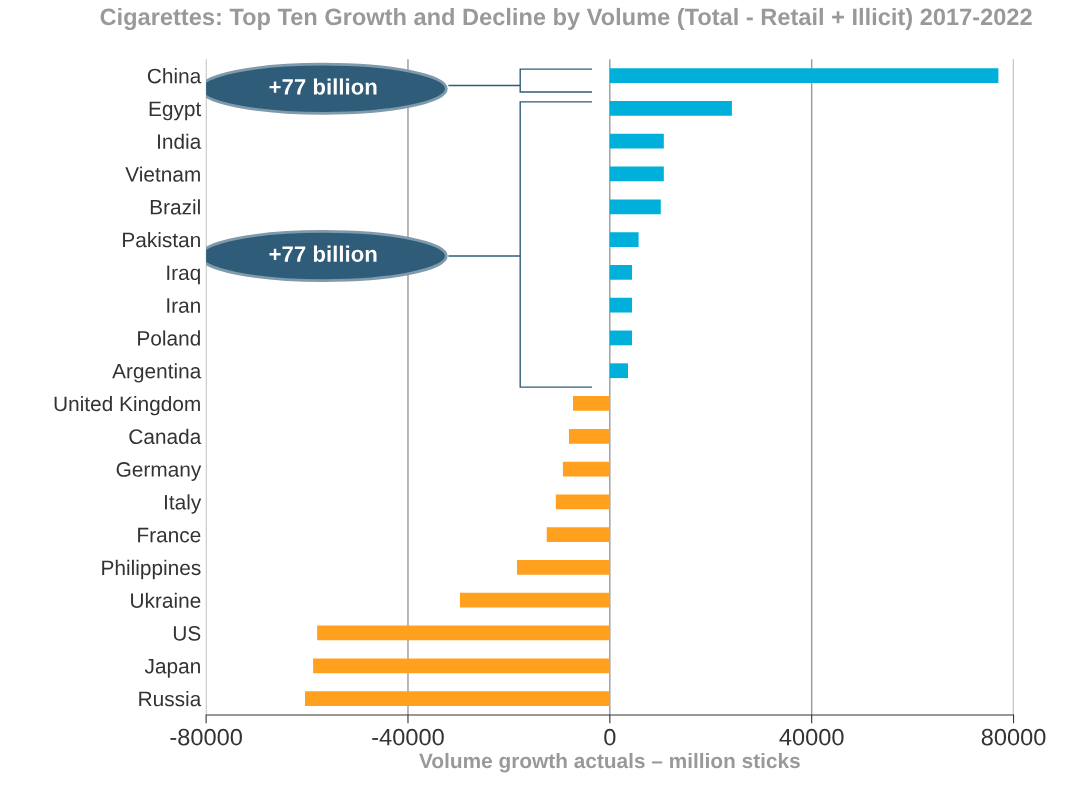 This screenshot has height=790, width=1068. I want to click on x-tick-label: 80000, so click(1013, 737).